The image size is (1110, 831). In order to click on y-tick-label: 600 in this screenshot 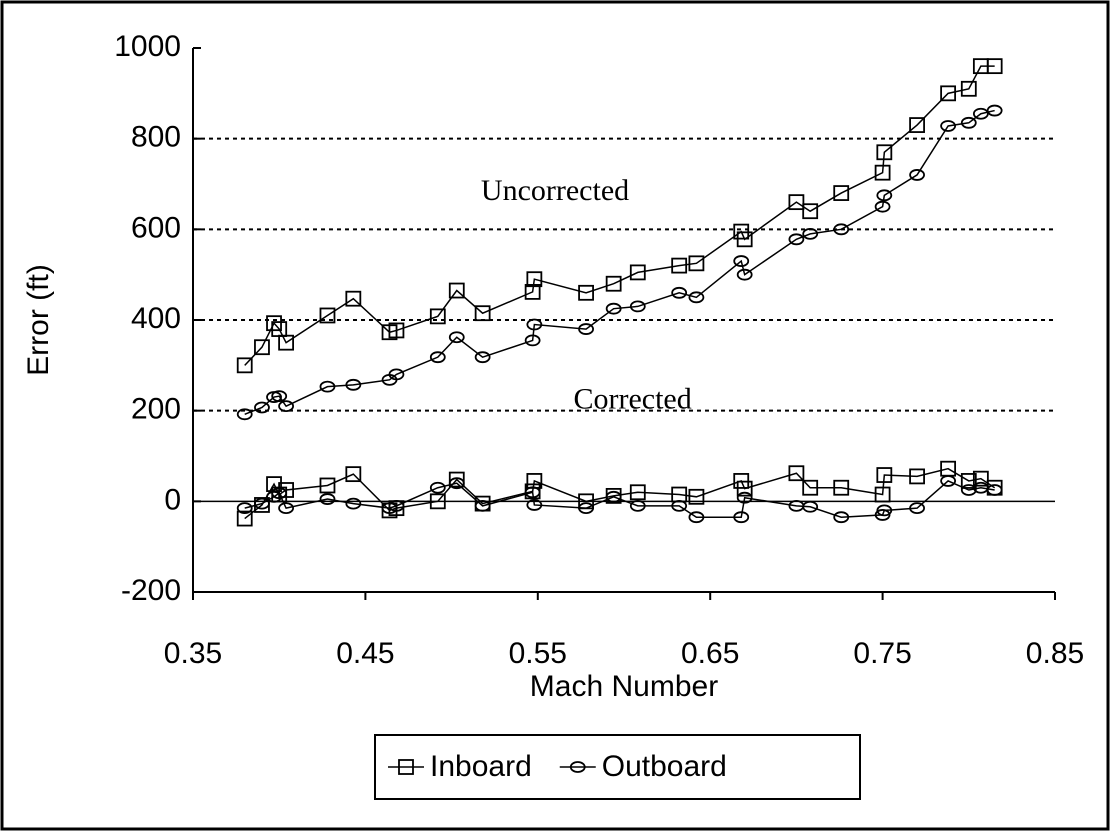, I will do `click(156, 227)`.